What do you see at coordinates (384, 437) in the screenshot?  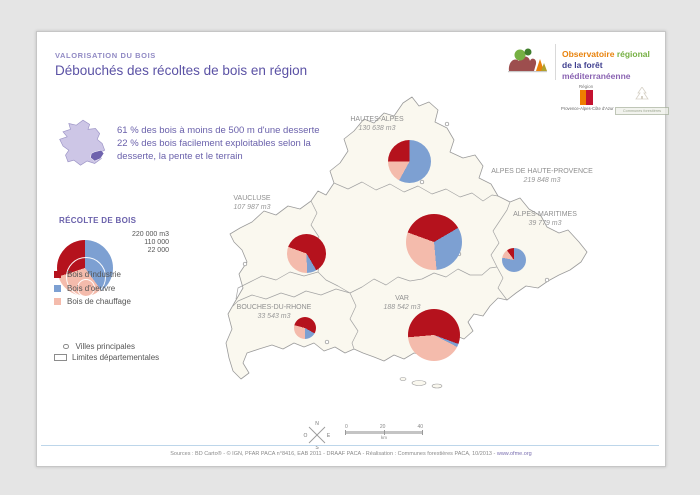 I see `scale-bar-unit: km` at bounding box center [384, 437].